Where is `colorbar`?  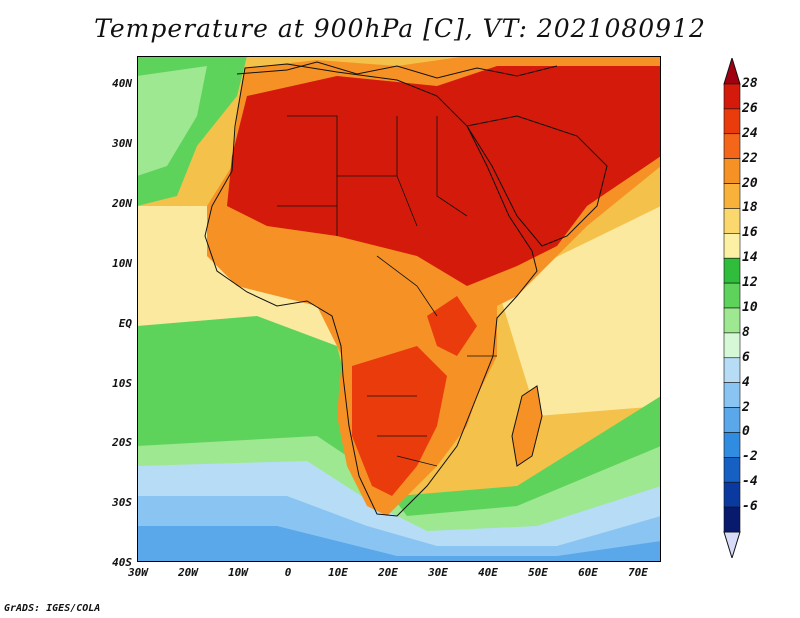 colorbar is located at coordinates (732, 308).